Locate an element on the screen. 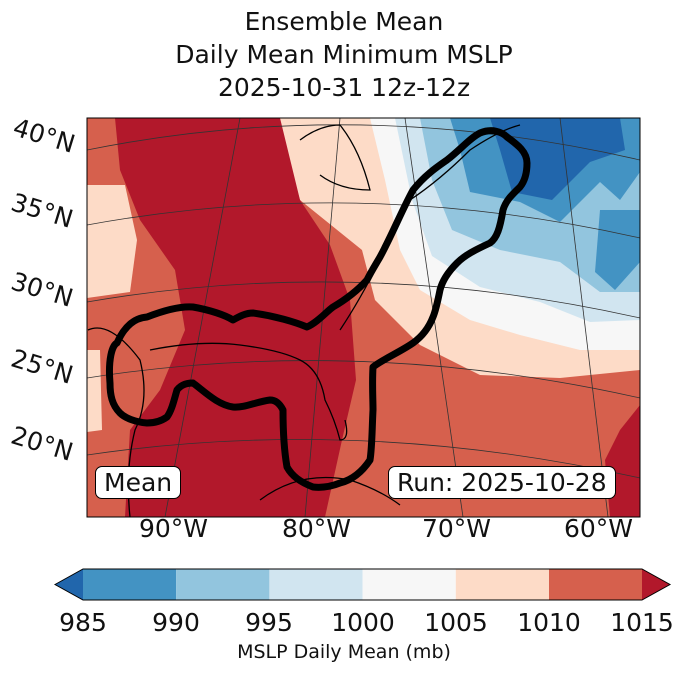 This screenshot has height=674, width=688. colorbar-label: MSLP Daily Mean (mb) is located at coordinates (344, 652).